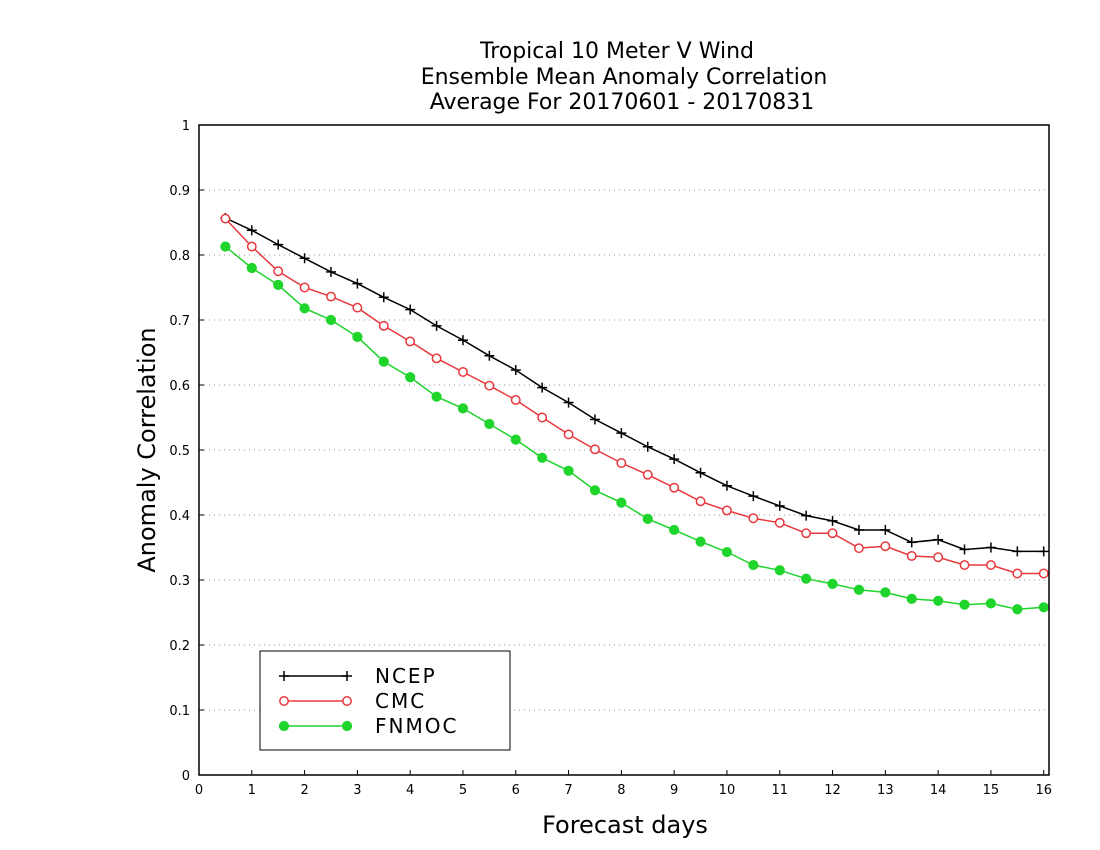 This screenshot has height=850, width=1100. I want to click on x-tick-label: 16, so click(1043, 790).